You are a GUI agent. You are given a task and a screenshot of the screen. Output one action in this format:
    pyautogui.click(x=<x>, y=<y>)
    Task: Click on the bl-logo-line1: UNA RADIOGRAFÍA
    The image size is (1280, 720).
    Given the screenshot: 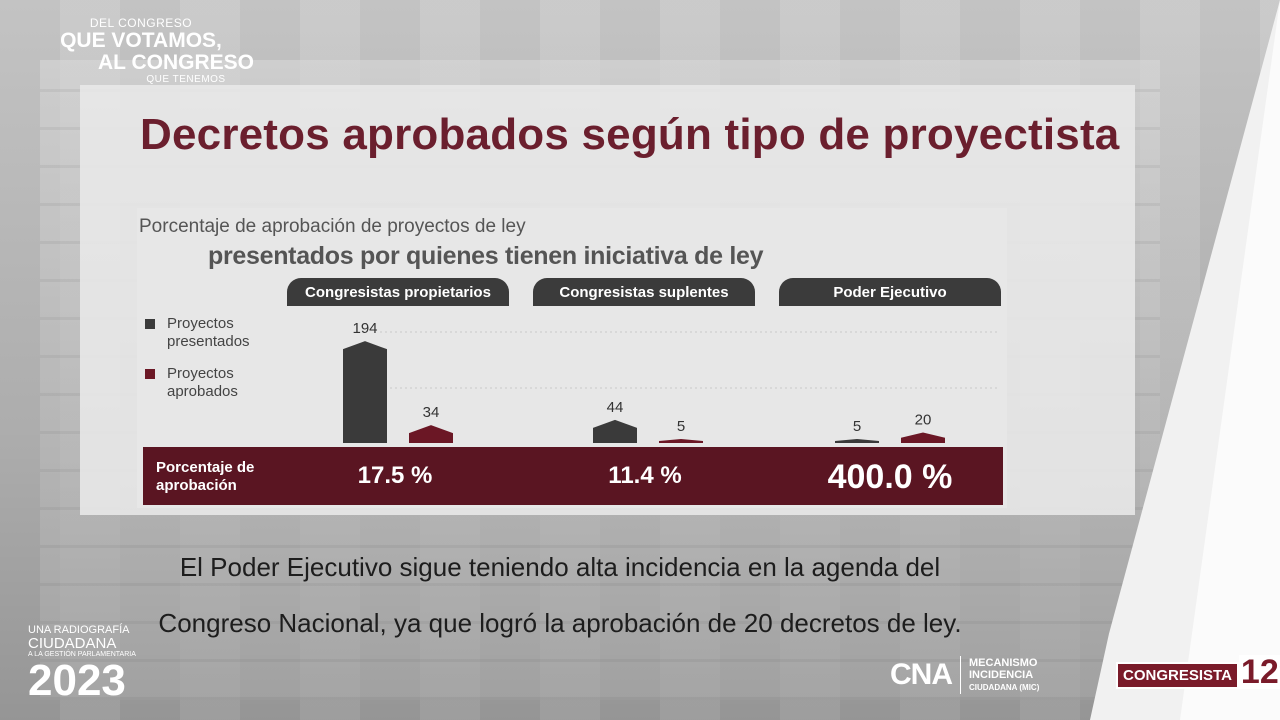 What is the action you would take?
    pyautogui.click(x=79, y=630)
    